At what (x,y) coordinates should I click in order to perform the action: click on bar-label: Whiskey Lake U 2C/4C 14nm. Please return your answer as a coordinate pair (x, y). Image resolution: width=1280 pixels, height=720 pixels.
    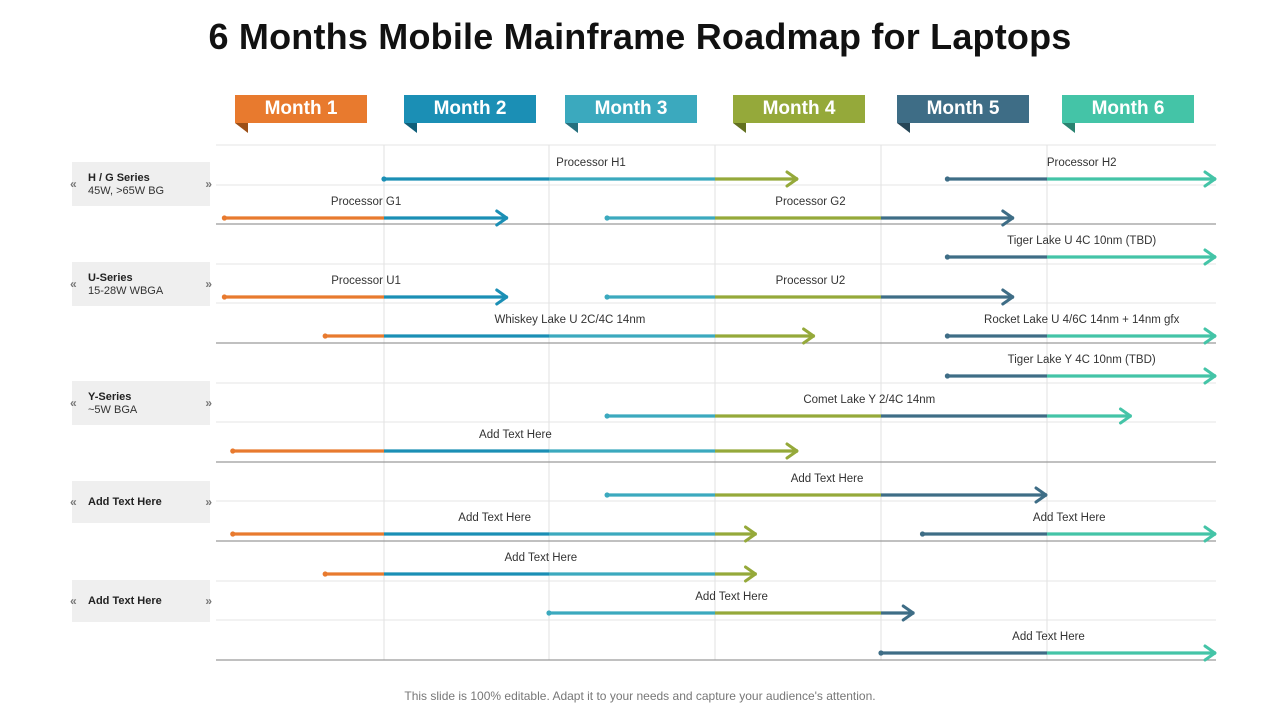
    Looking at the image, I should click on (570, 320).